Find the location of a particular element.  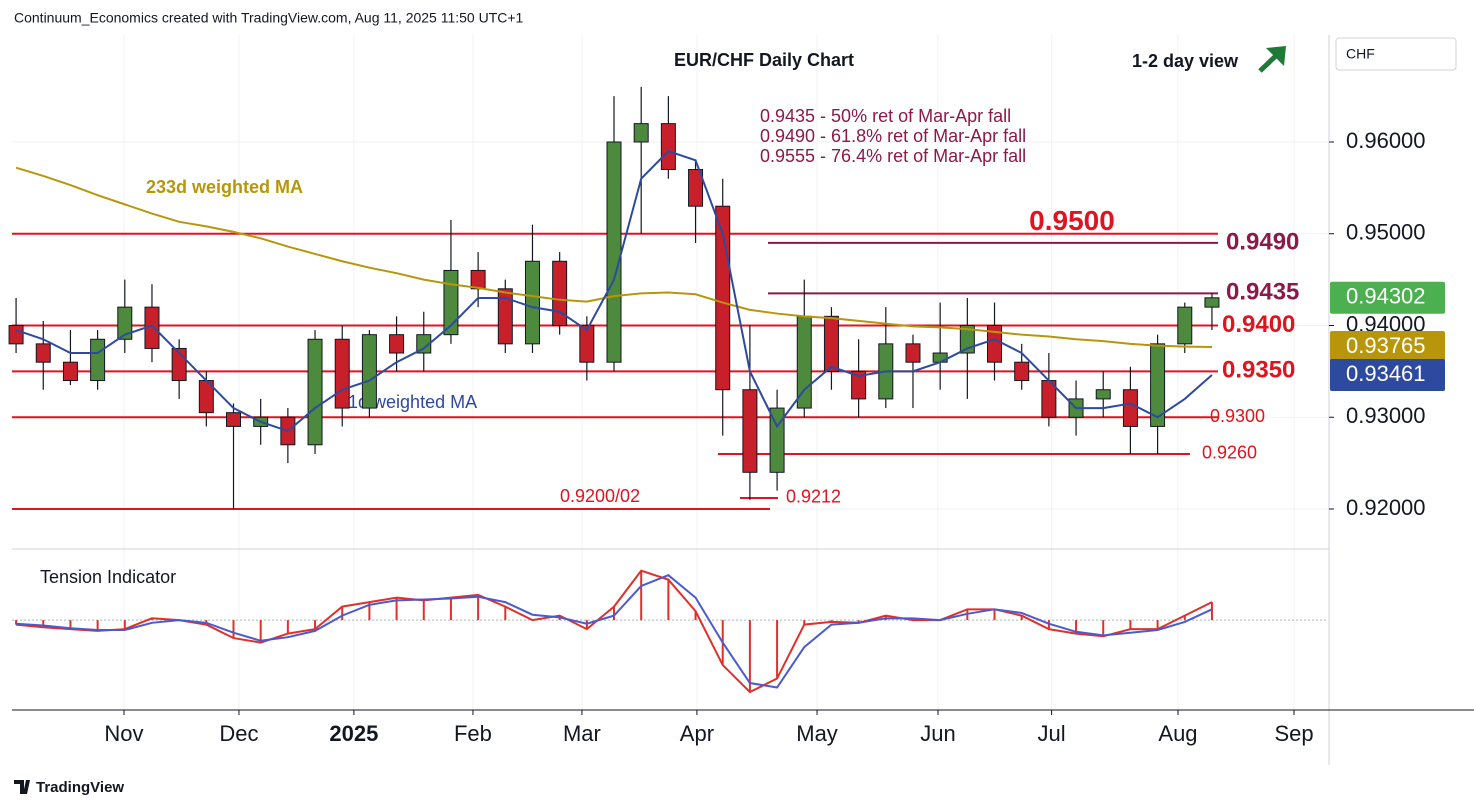

price-box-label: 0.93461 is located at coordinates (1386, 373).